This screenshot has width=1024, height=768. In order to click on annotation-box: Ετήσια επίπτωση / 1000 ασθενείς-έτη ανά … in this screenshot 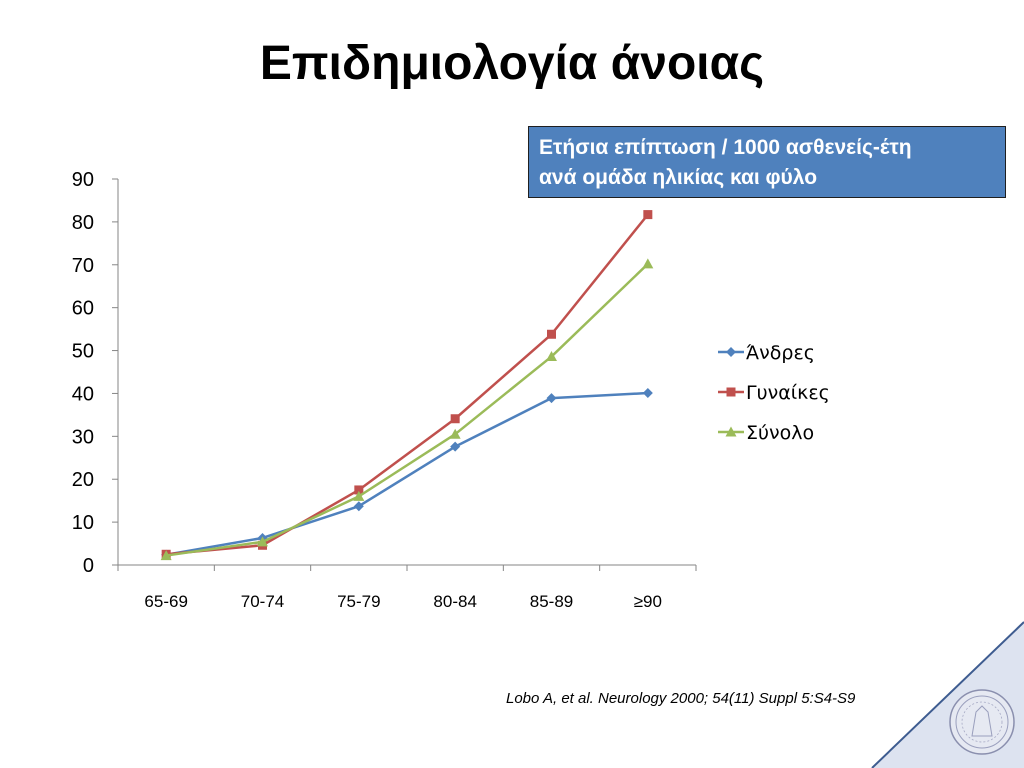, I will do `click(767, 162)`.